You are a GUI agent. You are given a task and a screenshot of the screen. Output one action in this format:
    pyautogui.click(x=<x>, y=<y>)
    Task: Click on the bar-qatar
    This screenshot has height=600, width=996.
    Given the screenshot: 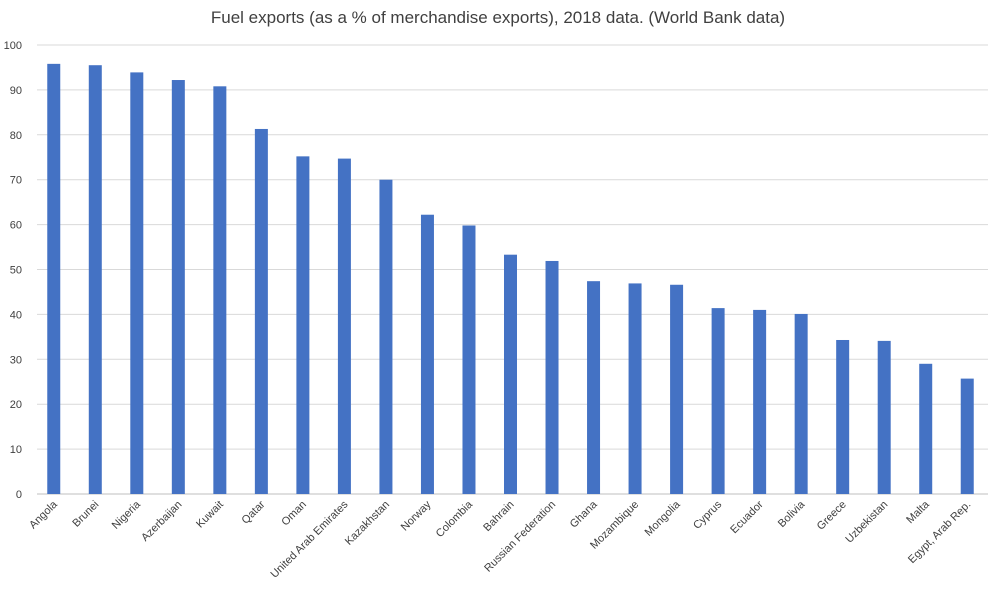 What is the action you would take?
    pyautogui.click(x=261, y=311)
    